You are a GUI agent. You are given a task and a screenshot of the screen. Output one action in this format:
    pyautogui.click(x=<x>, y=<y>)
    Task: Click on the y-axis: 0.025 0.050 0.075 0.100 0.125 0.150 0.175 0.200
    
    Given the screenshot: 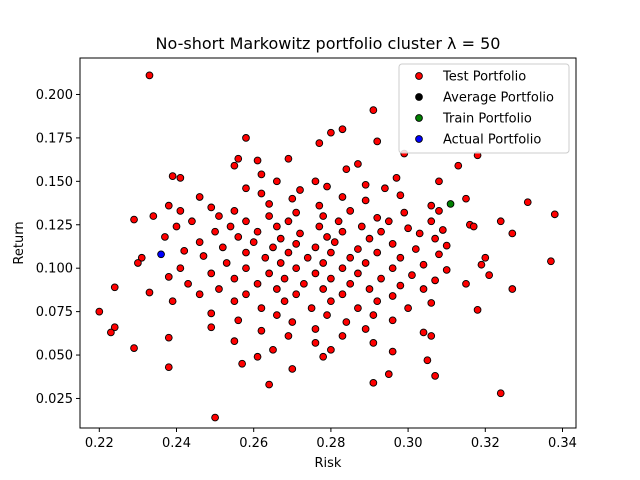 What is the action you would take?
    pyautogui.click(x=58, y=247)
    